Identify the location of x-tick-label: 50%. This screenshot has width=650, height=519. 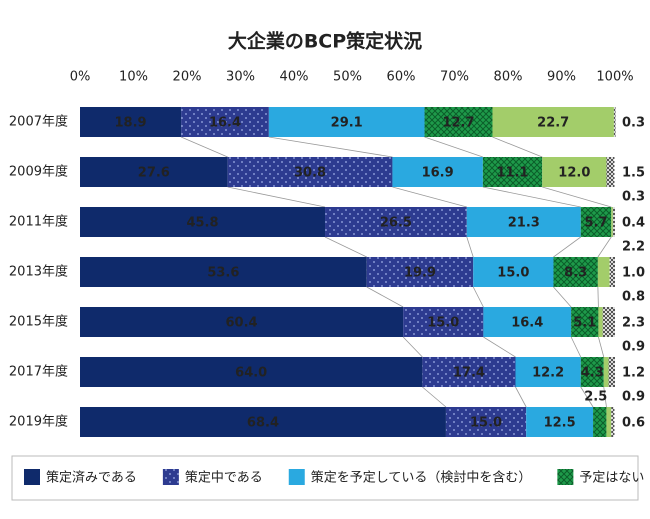
(347, 77).